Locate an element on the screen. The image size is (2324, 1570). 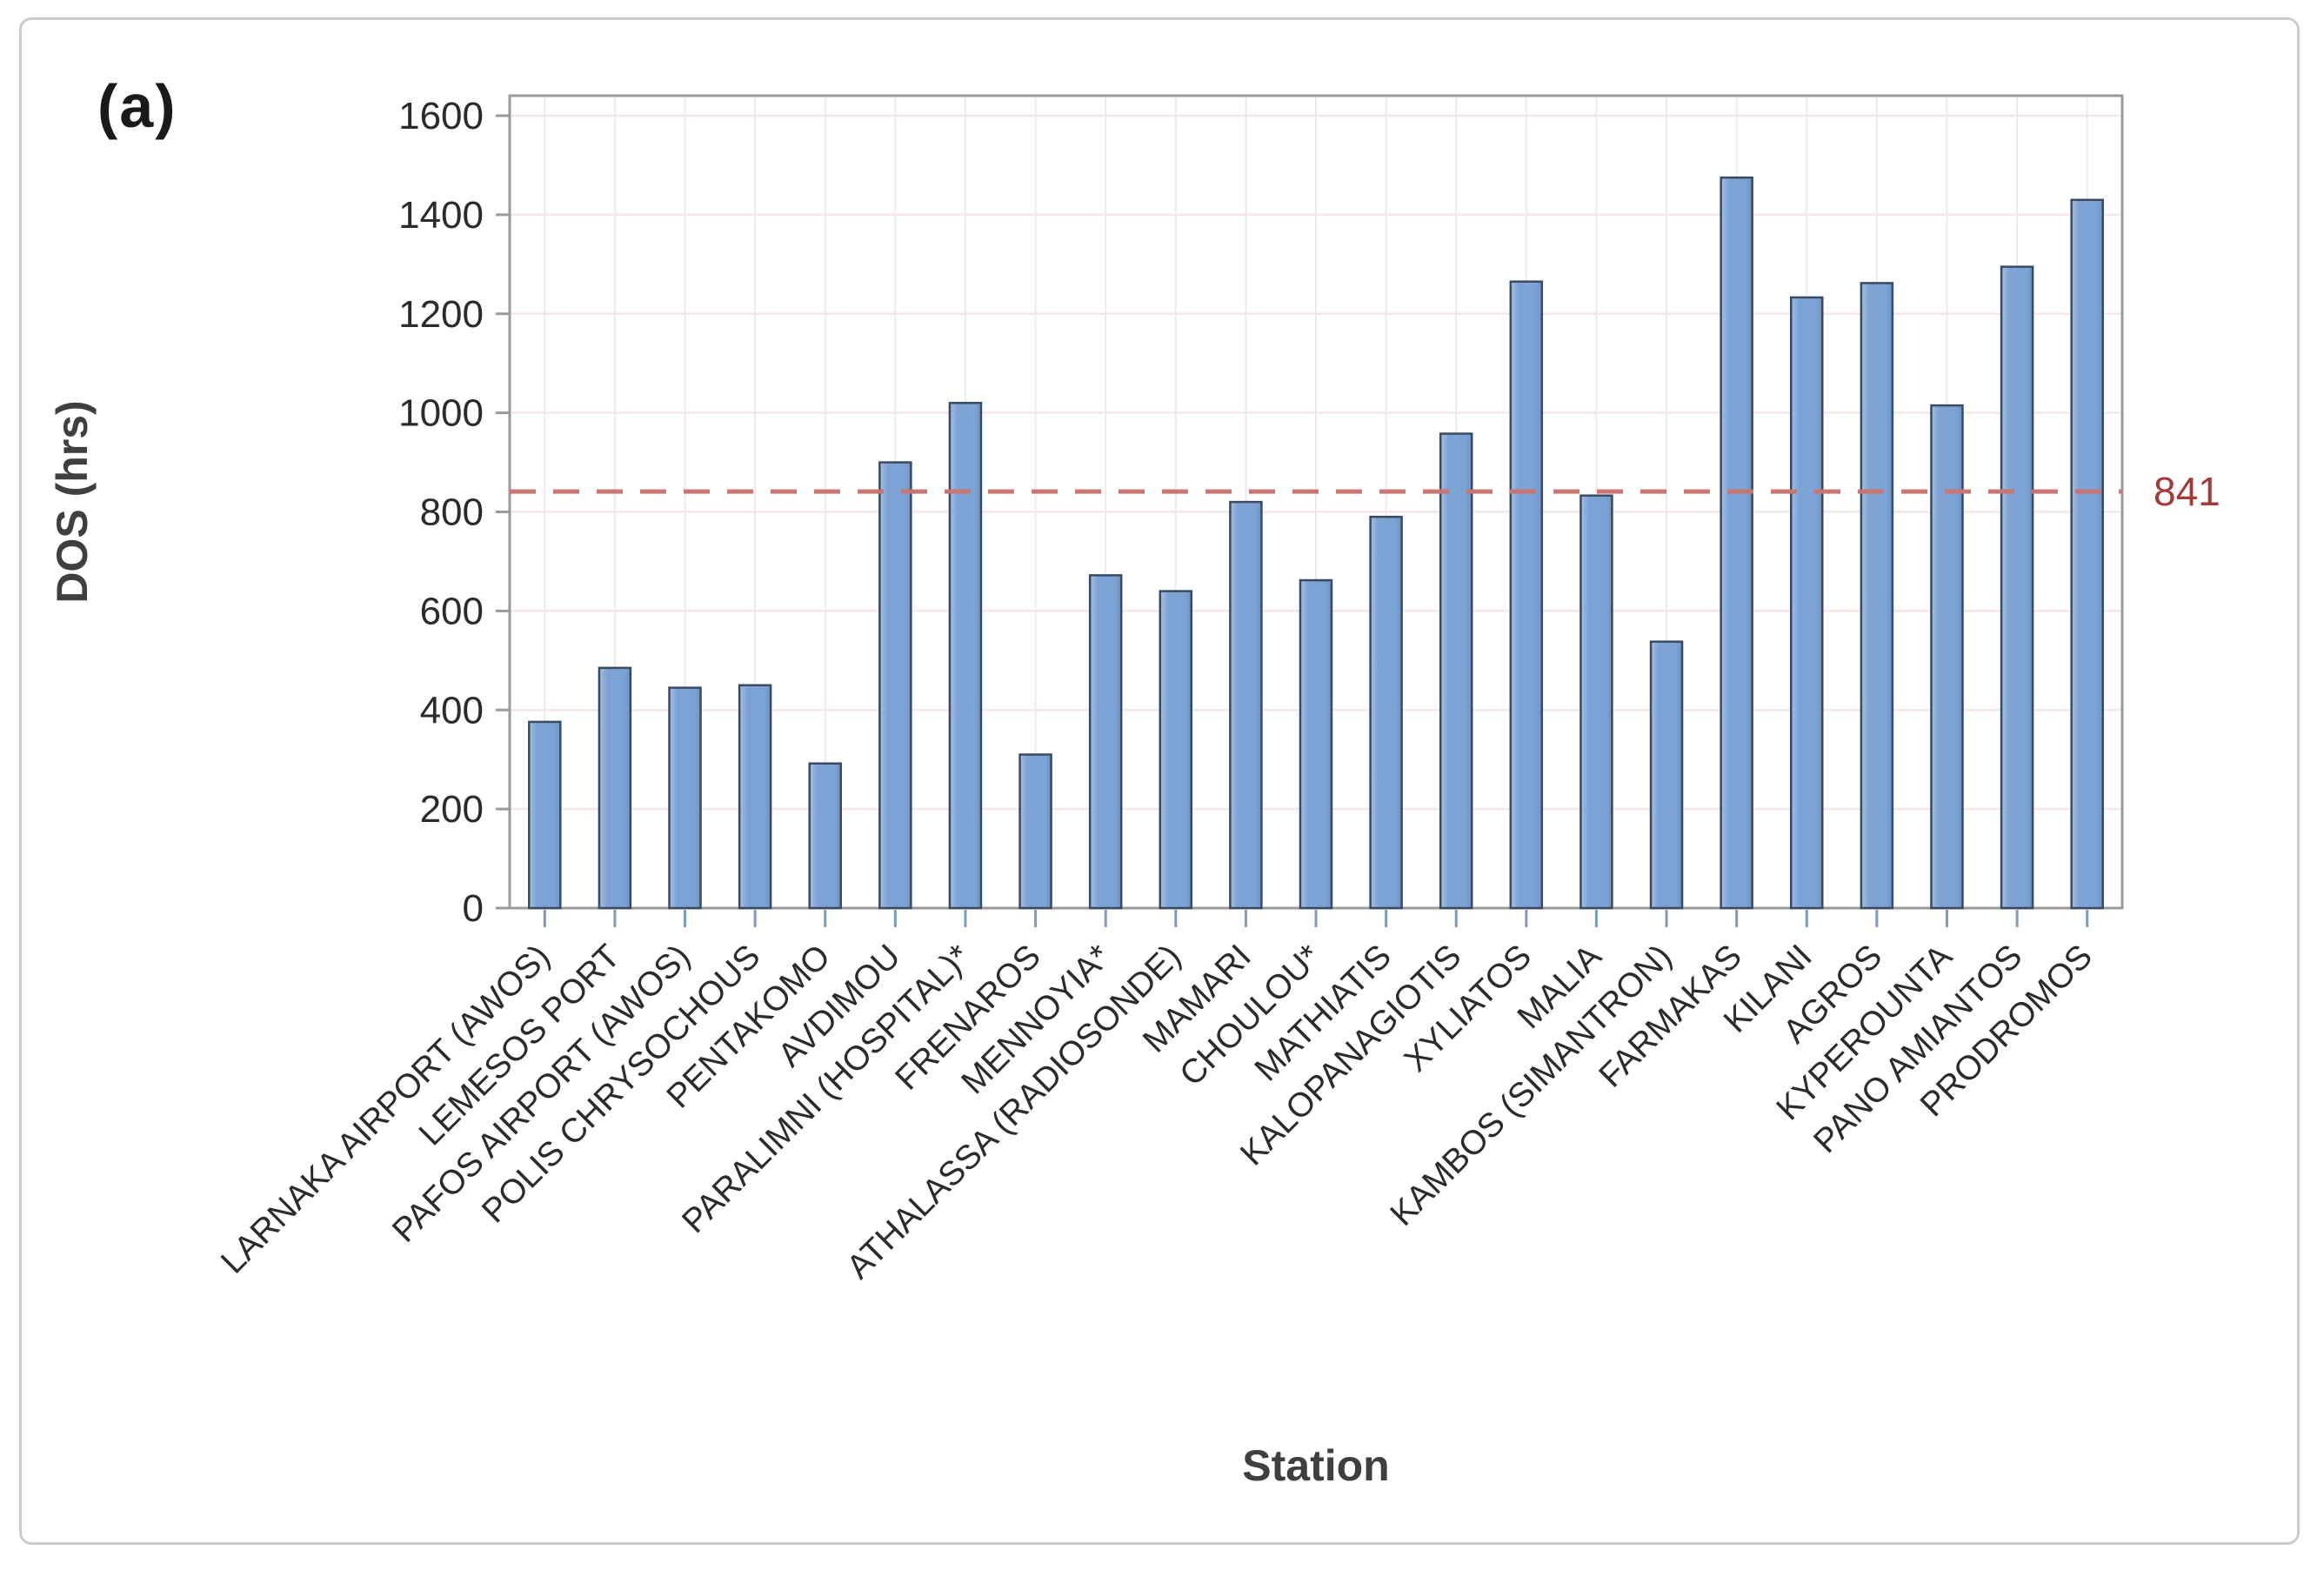
y-axis-title: DOS (hrs) is located at coordinates (72, 502).